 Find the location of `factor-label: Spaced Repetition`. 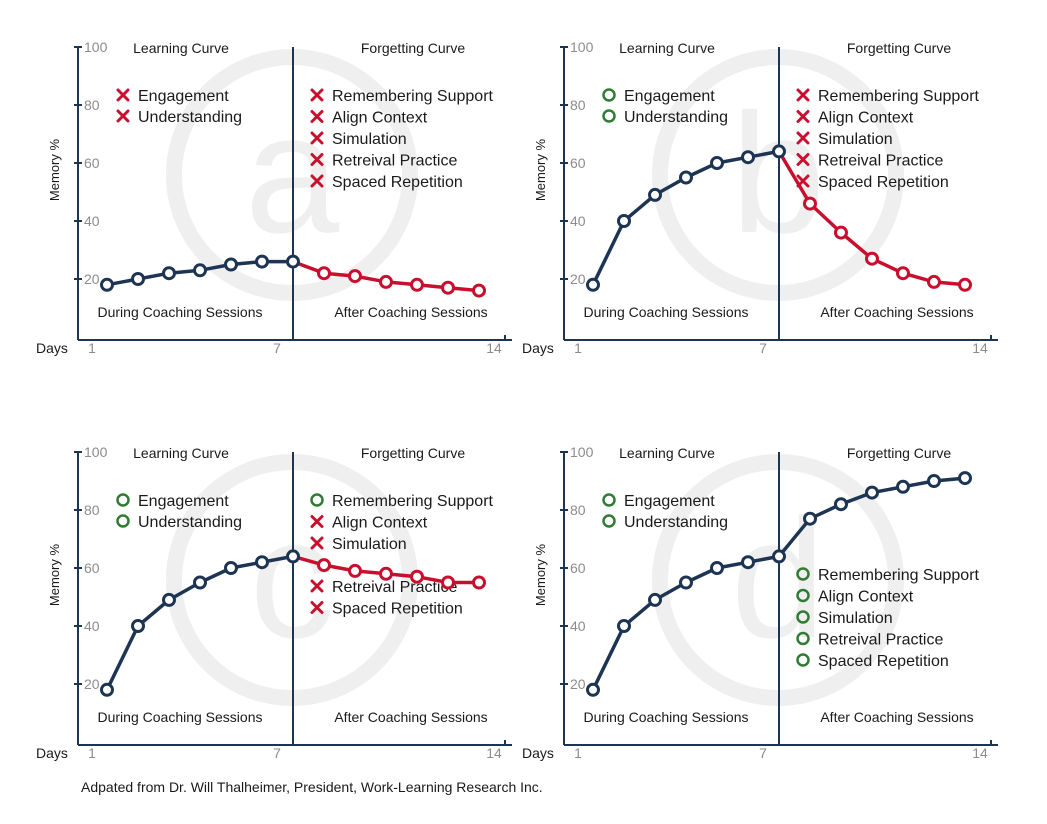

factor-label: Spaced Repetition is located at coordinates (883, 182).